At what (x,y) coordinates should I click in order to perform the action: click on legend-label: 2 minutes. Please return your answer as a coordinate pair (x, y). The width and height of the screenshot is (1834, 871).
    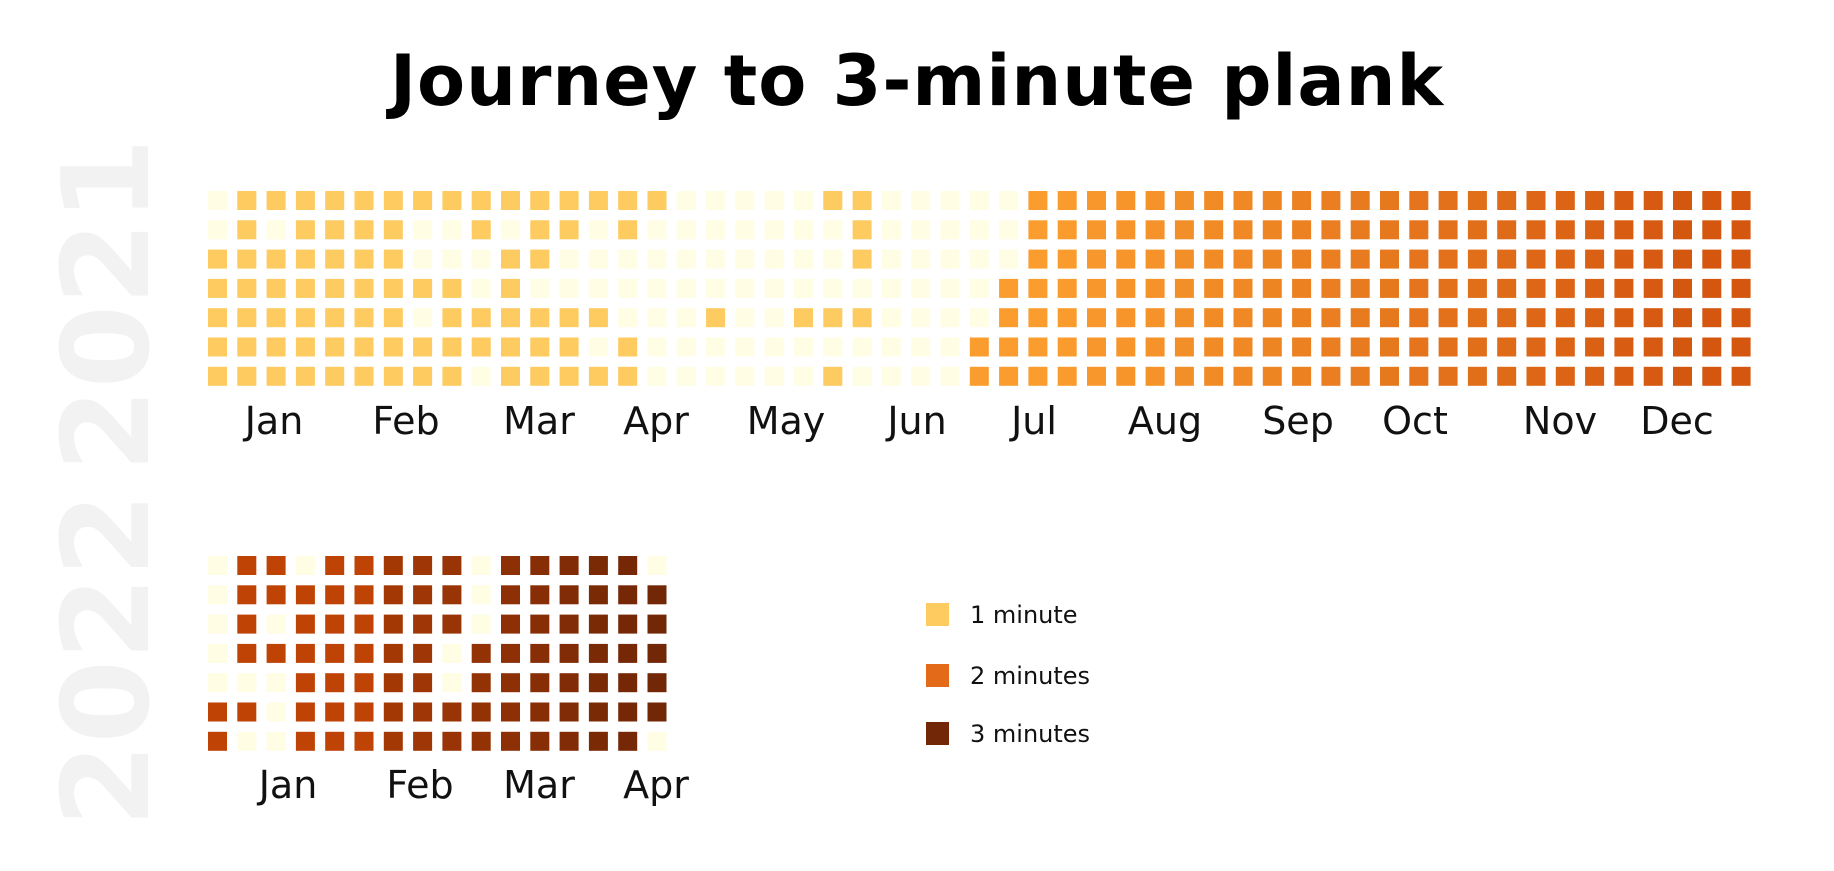
    Looking at the image, I should click on (1030, 676).